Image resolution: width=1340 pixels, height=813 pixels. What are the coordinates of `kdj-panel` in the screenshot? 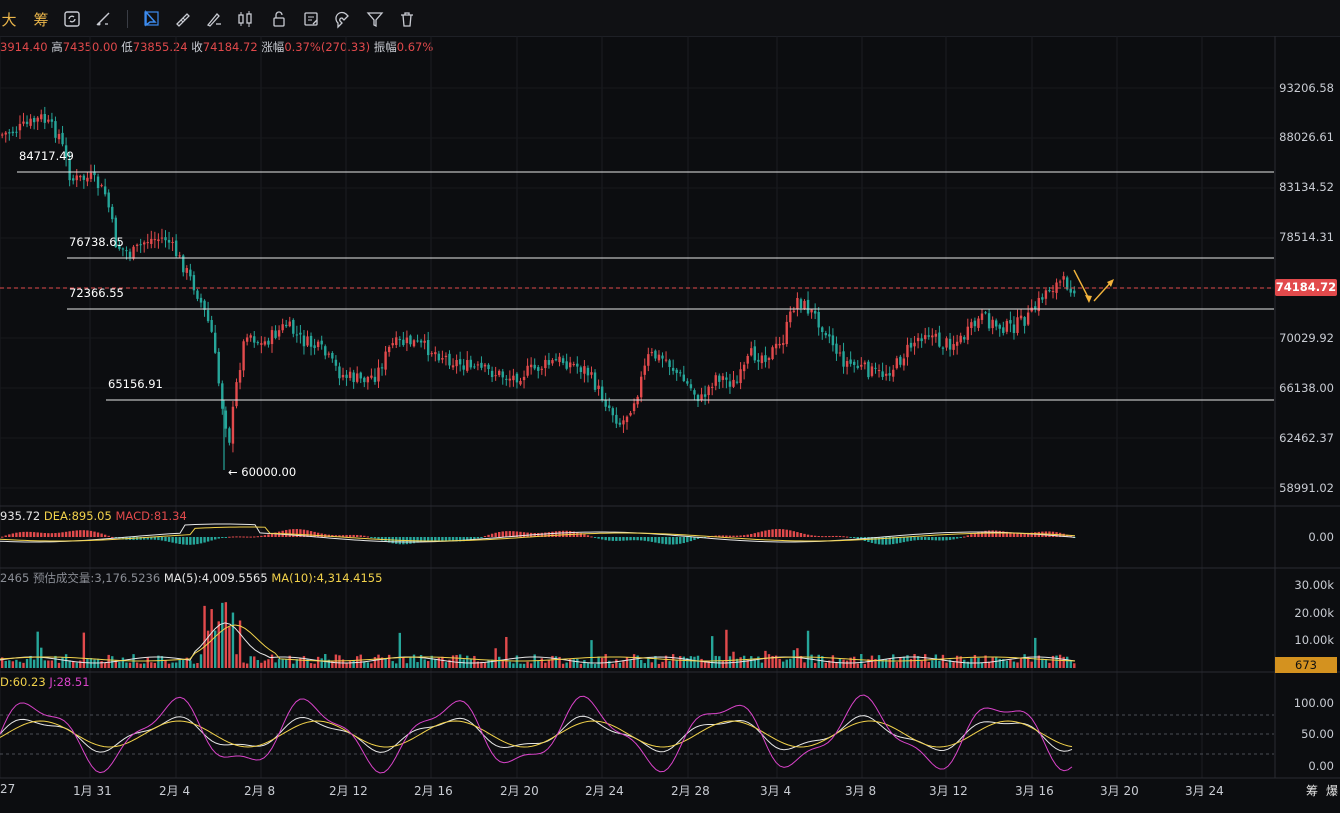 It's located at (637, 734).